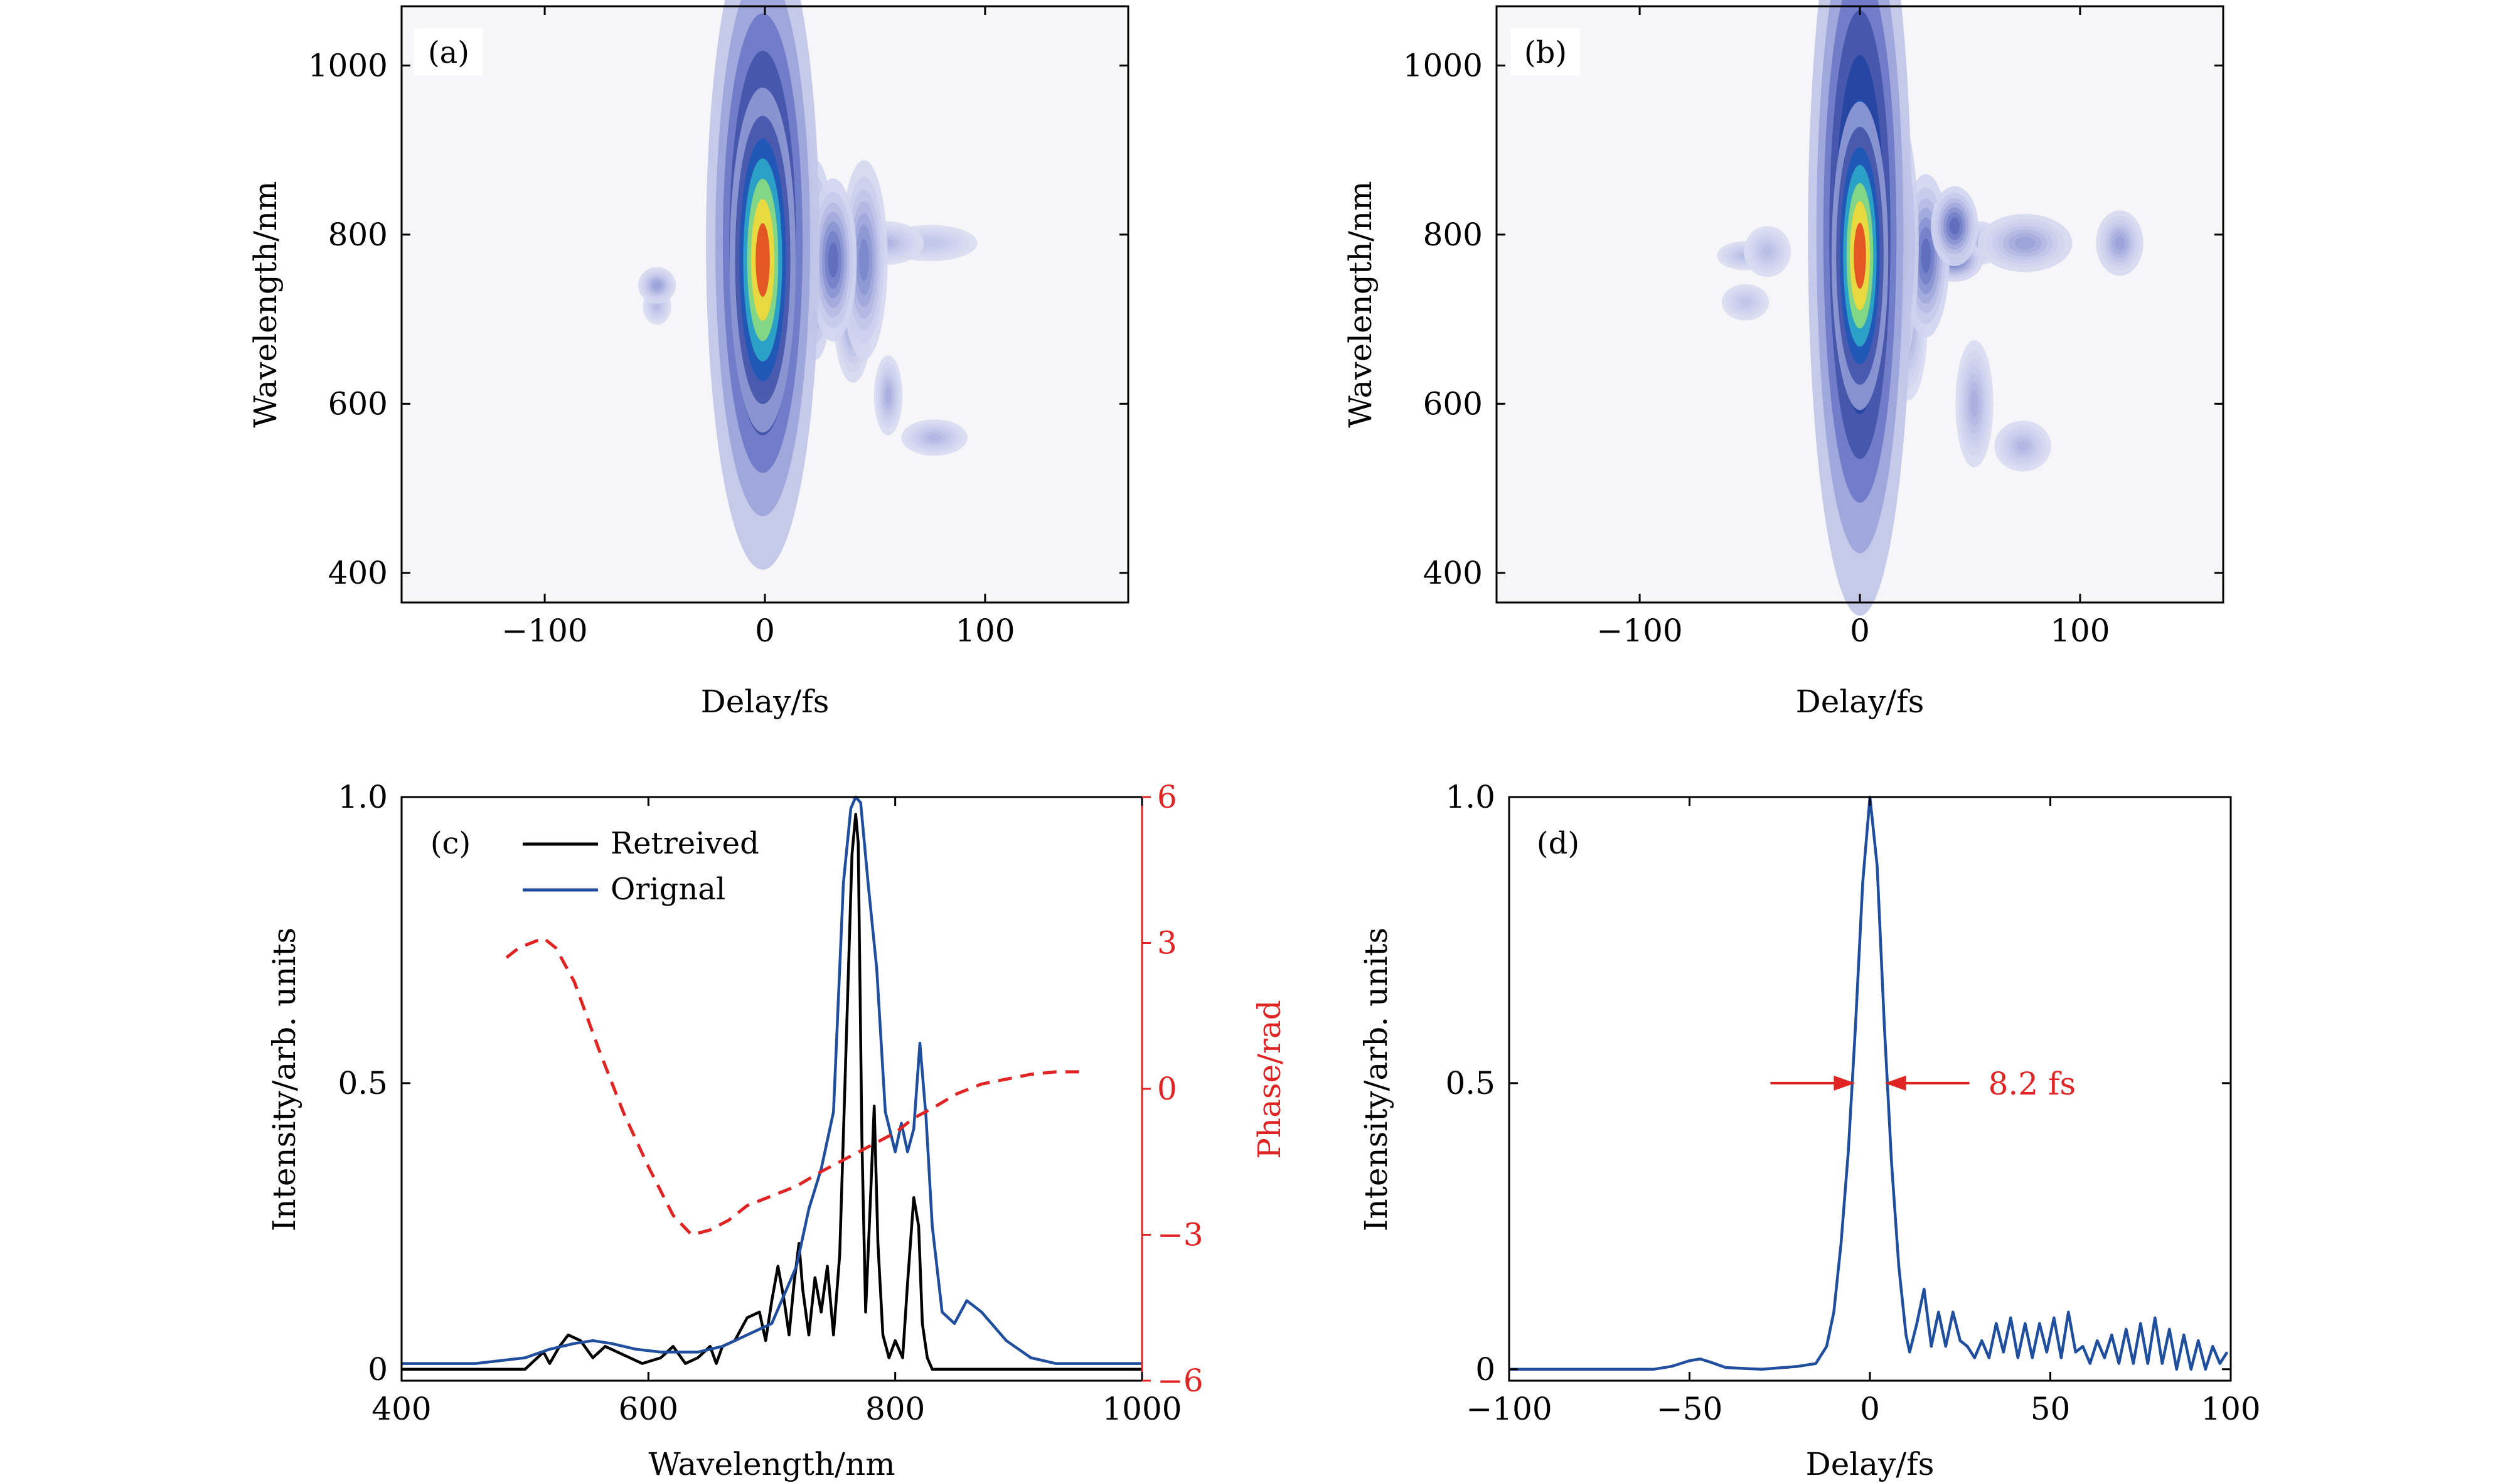  Describe the element at coordinates (1860, 702) in the screenshot. I see `panel-b-x-axis-title: Delay/fs` at that location.